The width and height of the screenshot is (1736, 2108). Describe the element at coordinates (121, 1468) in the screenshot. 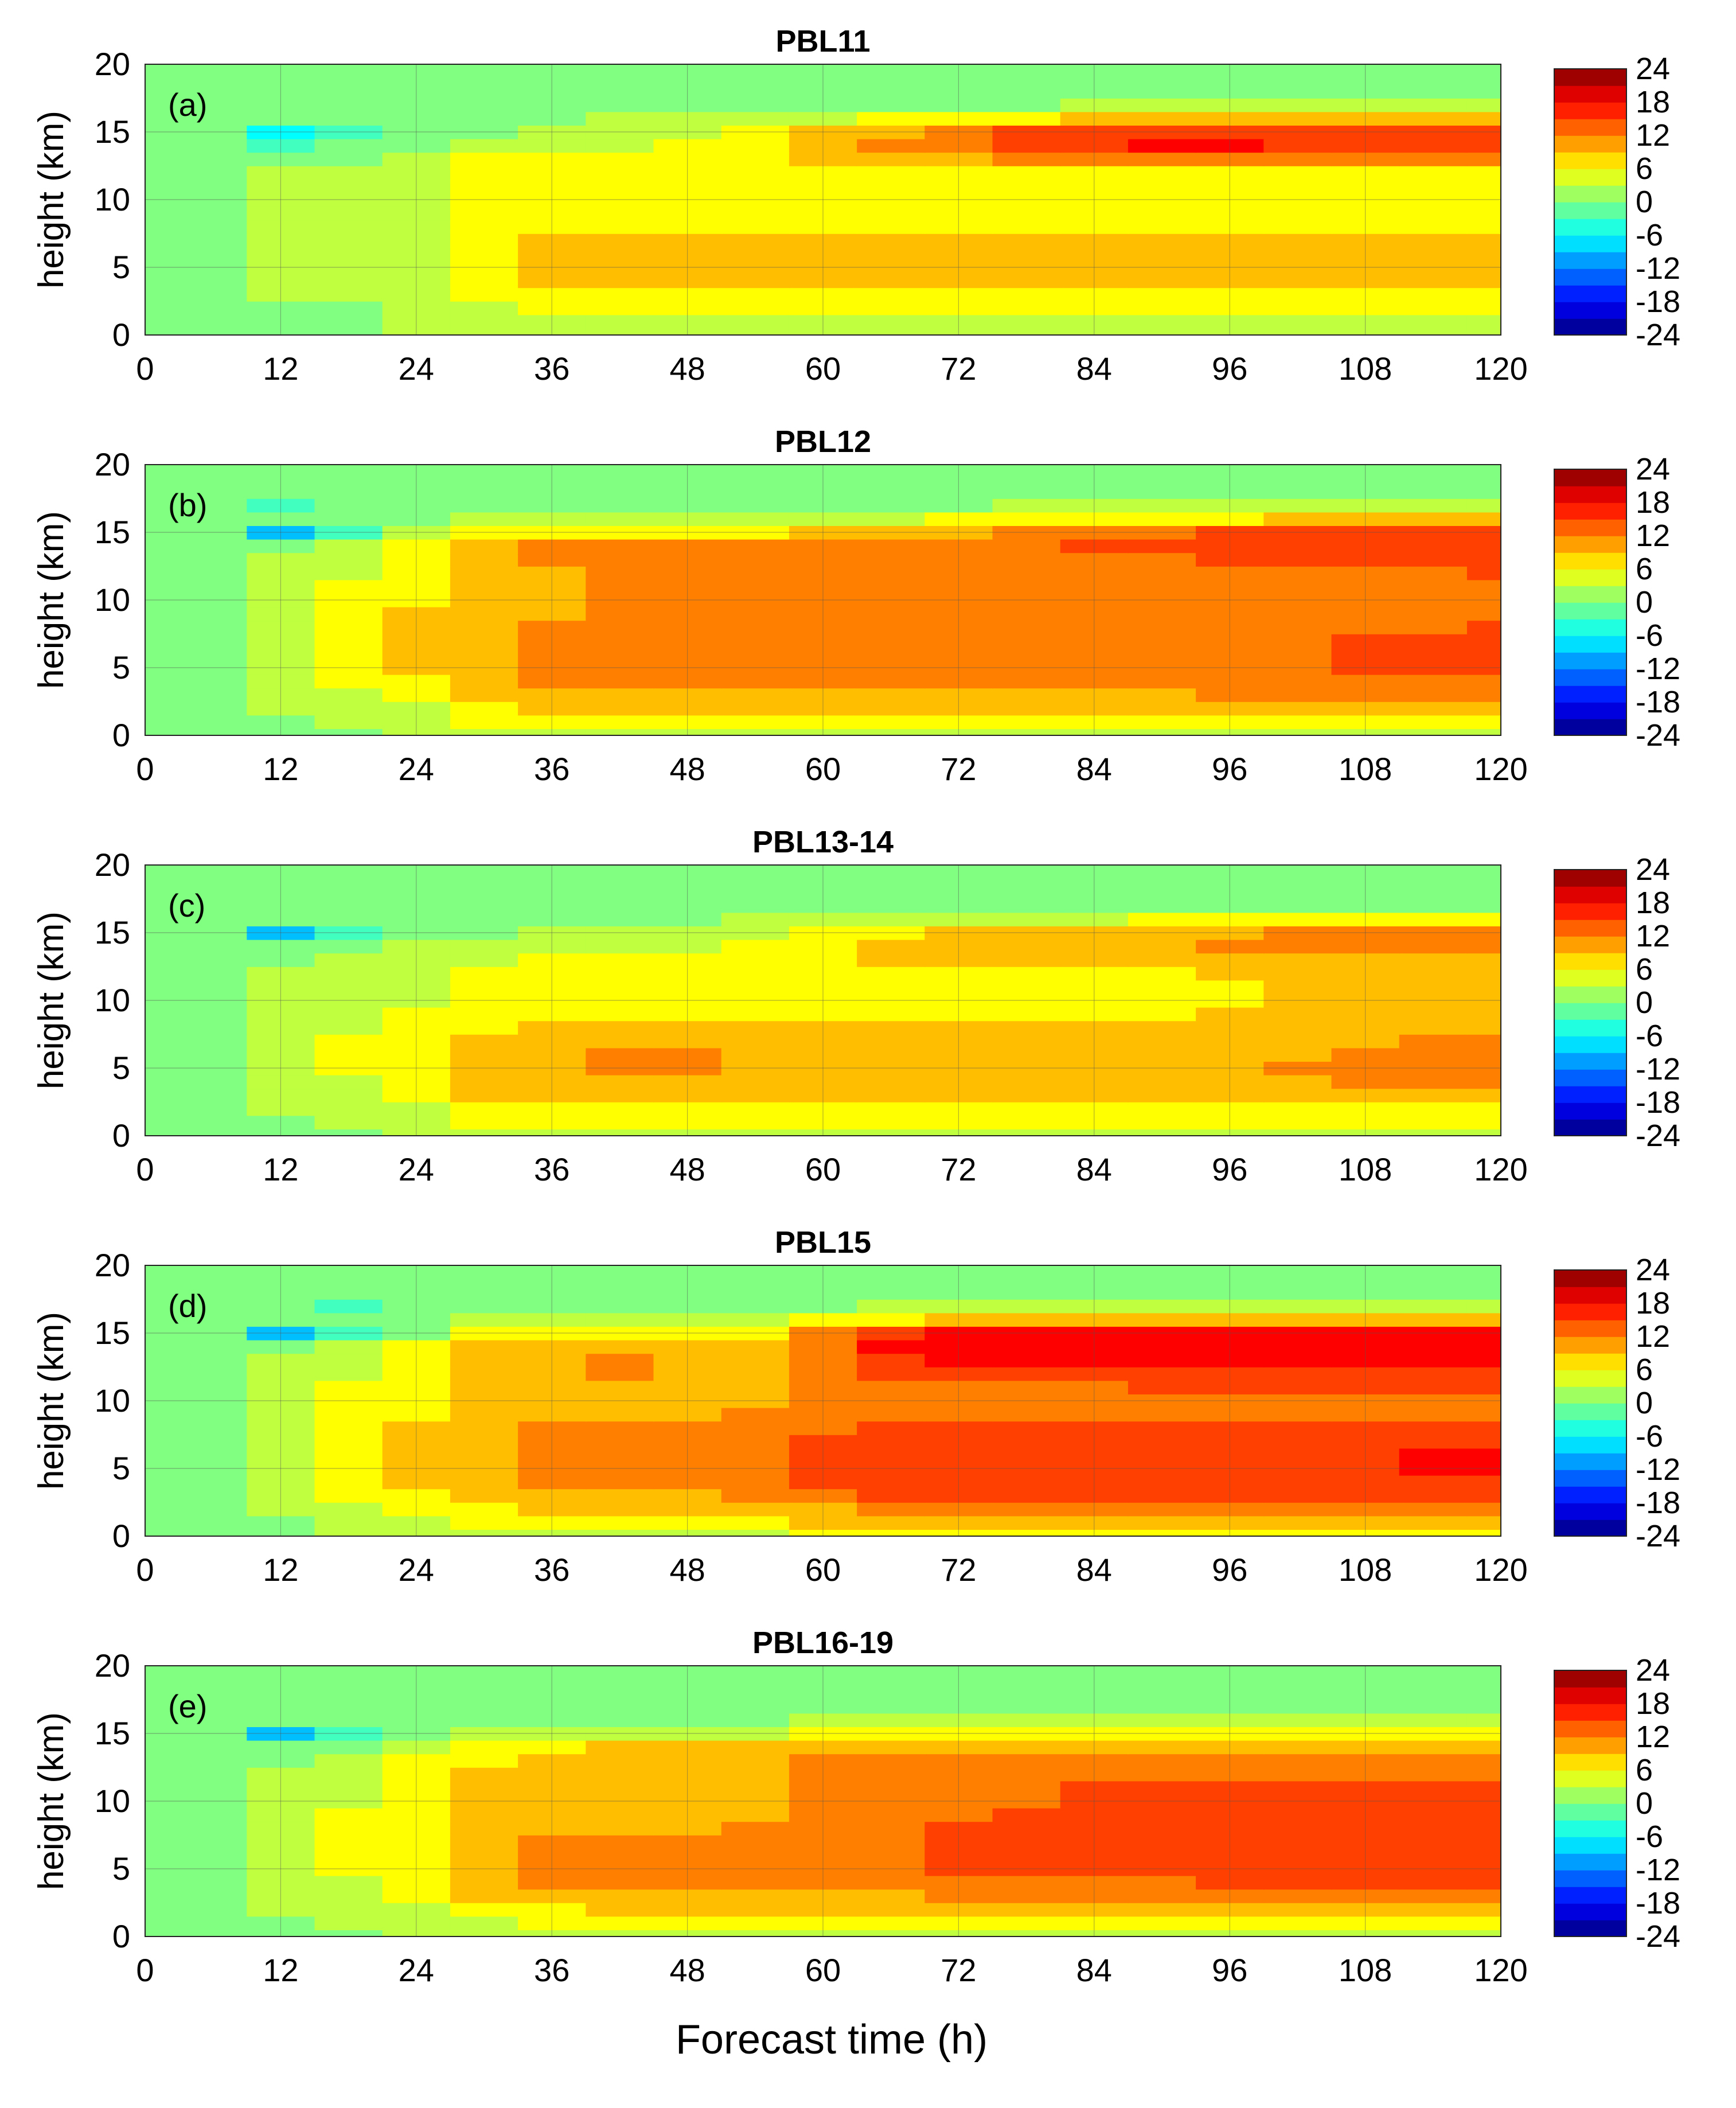

I see `y-tick-label: 5` at that location.